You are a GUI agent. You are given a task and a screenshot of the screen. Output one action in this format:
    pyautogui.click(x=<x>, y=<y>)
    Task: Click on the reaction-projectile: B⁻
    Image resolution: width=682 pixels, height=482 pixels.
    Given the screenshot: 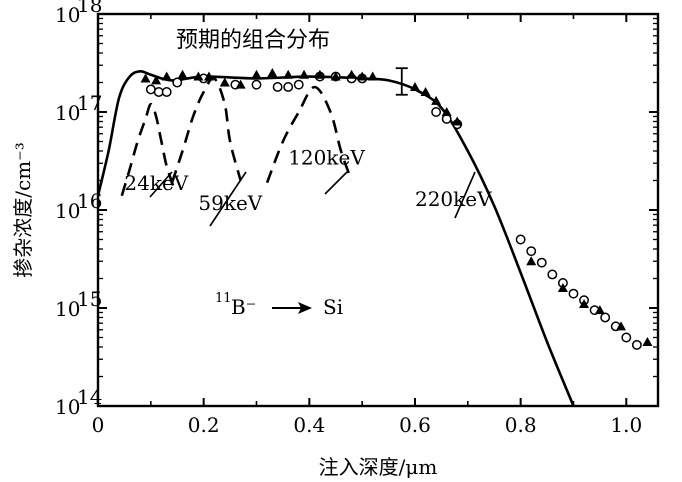 What is the action you would take?
    pyautogui.click(x=243, y=307)
    